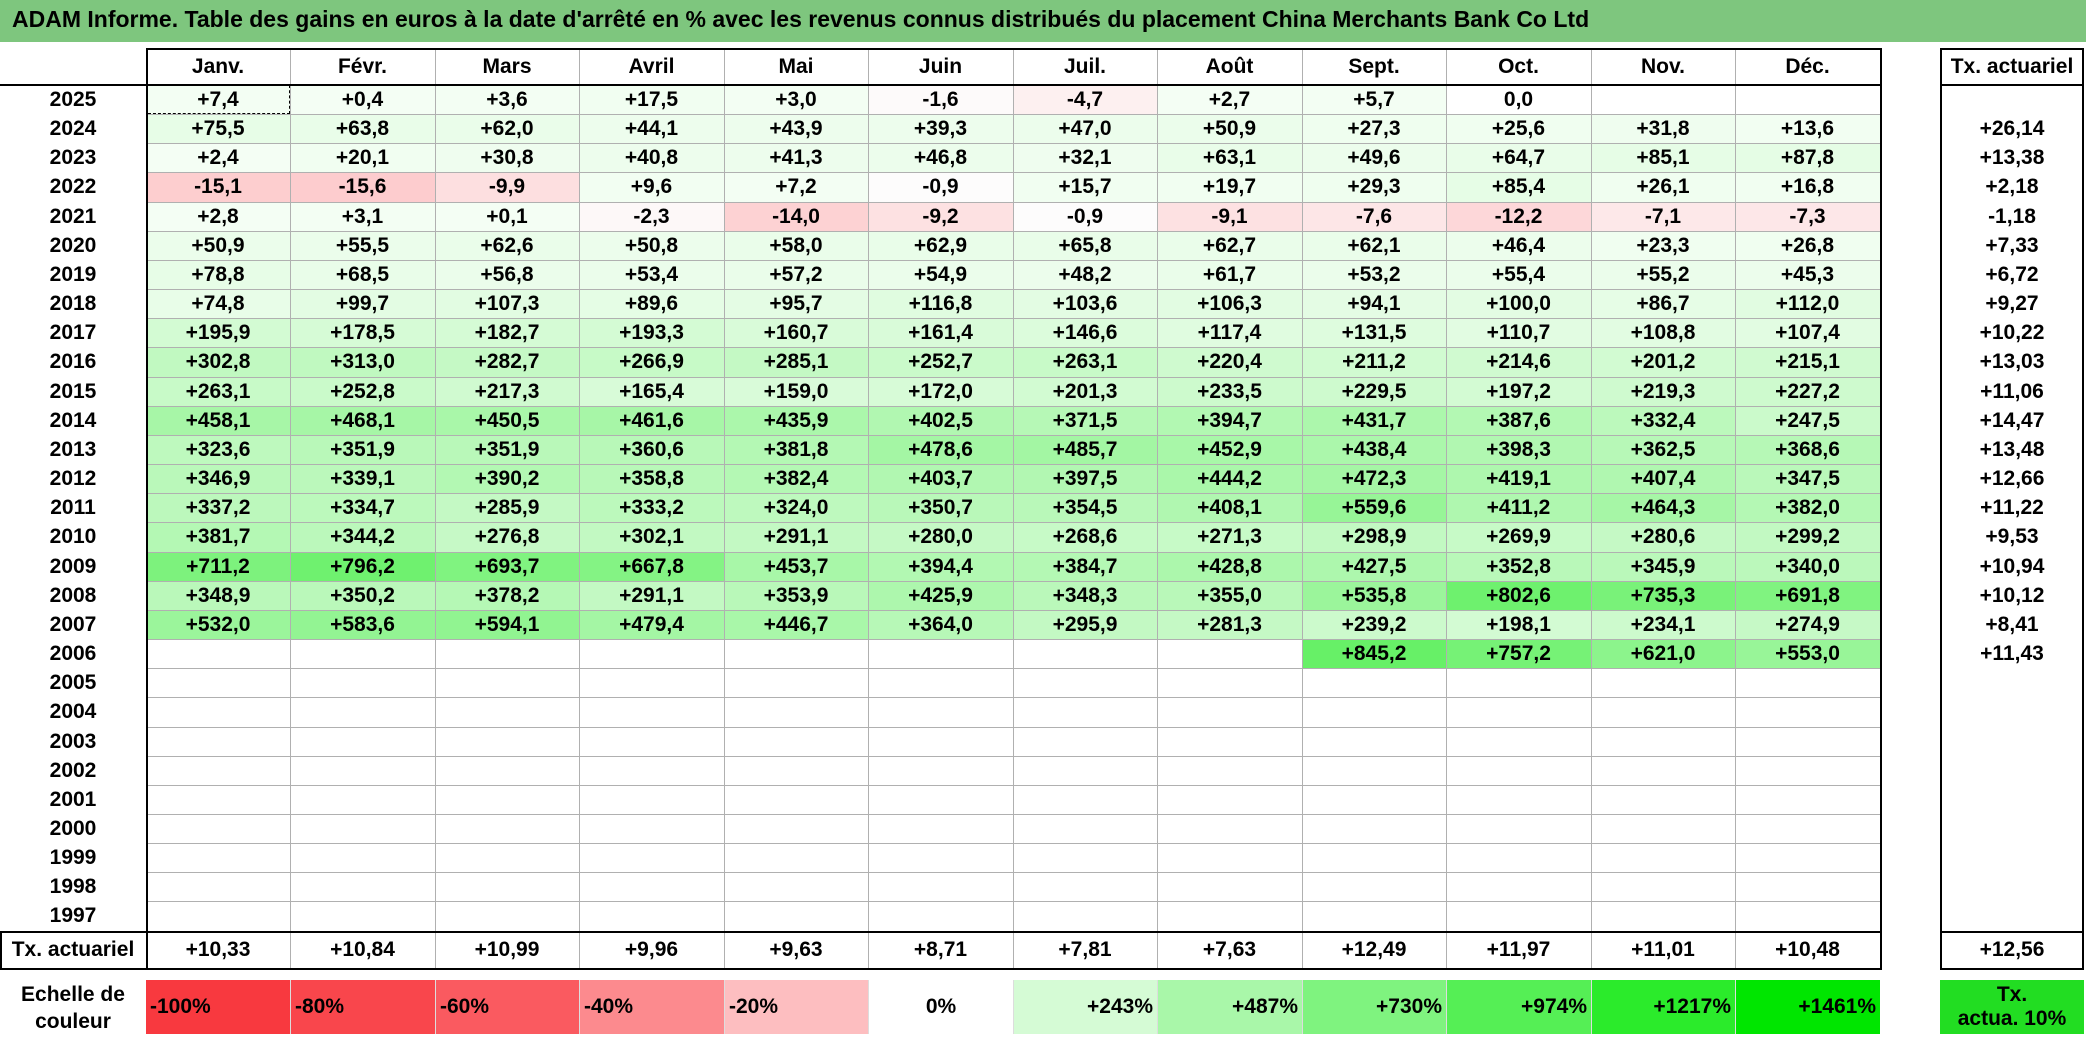 This screenshot has height=1037, width=2086. Describe the element at coordinates (1518, 420) in the screenshot. I see `table-cell: +387,6` at that location.